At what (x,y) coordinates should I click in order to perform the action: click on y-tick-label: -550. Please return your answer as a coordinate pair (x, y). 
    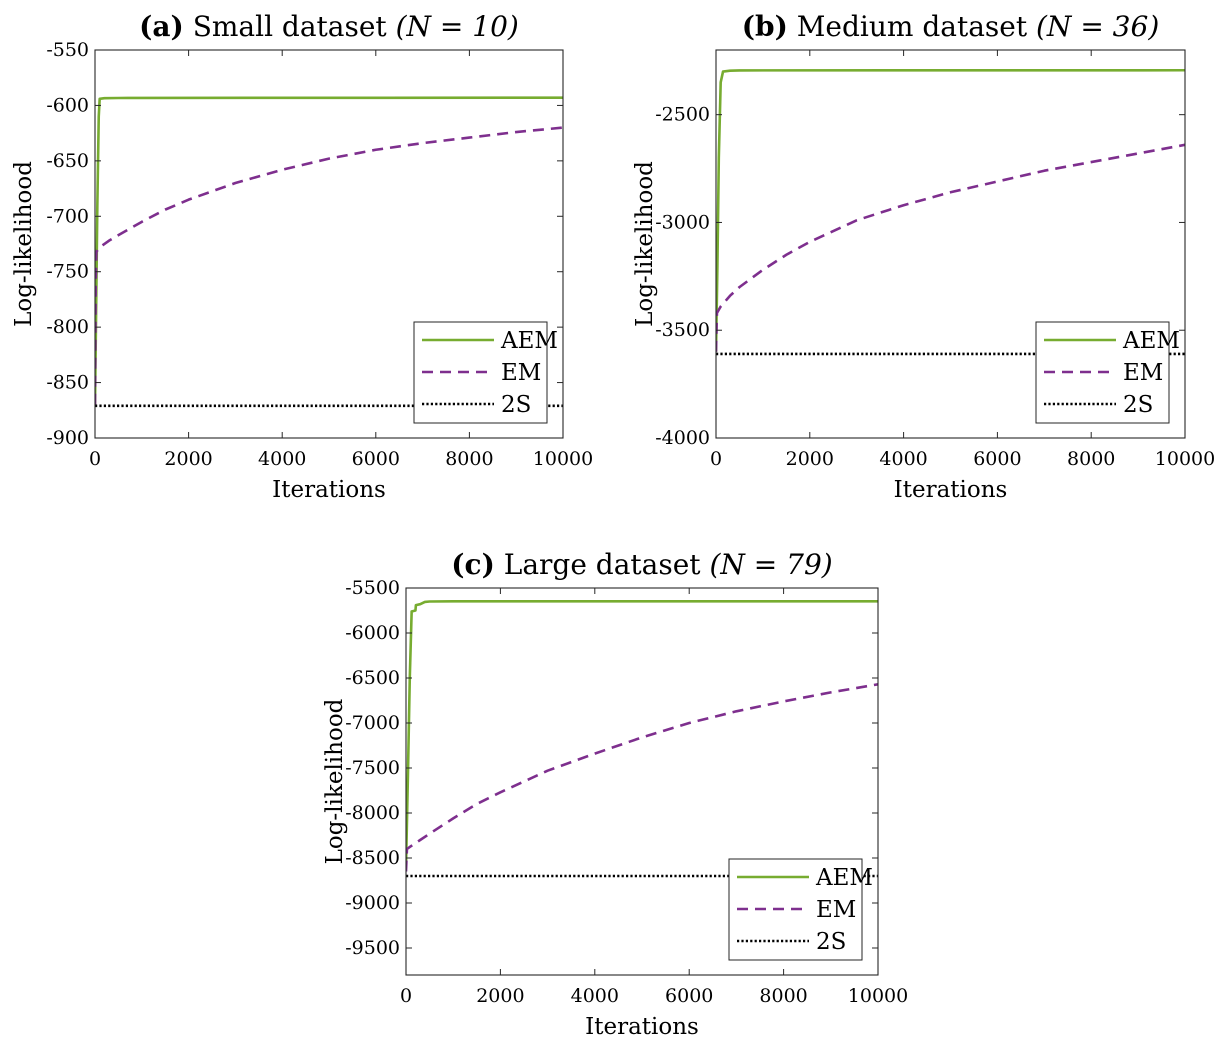
    Looking at the image, I should click on (67, 50).